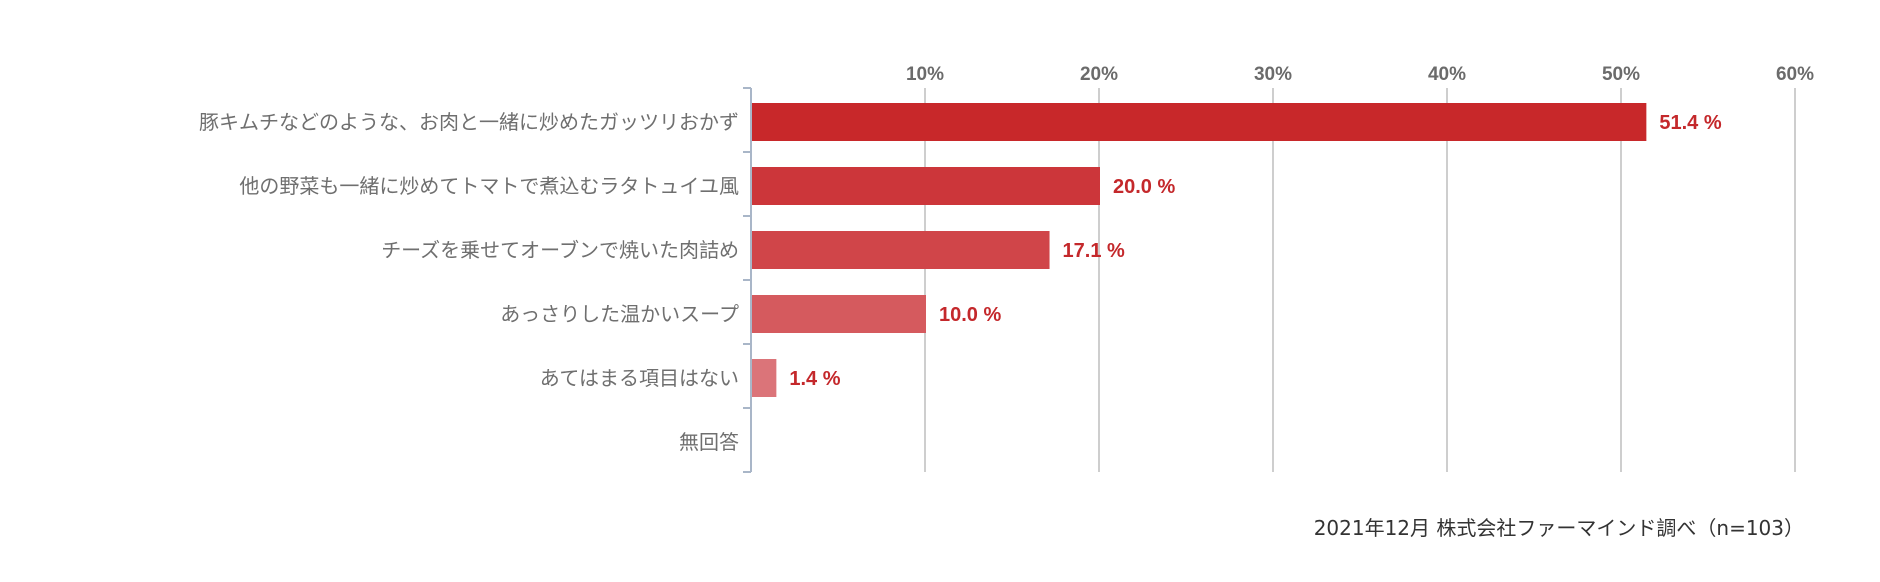  Describe the element at coordinates (814, 379) in the screenshot. I see `value-label: 1.4 %` at that location.